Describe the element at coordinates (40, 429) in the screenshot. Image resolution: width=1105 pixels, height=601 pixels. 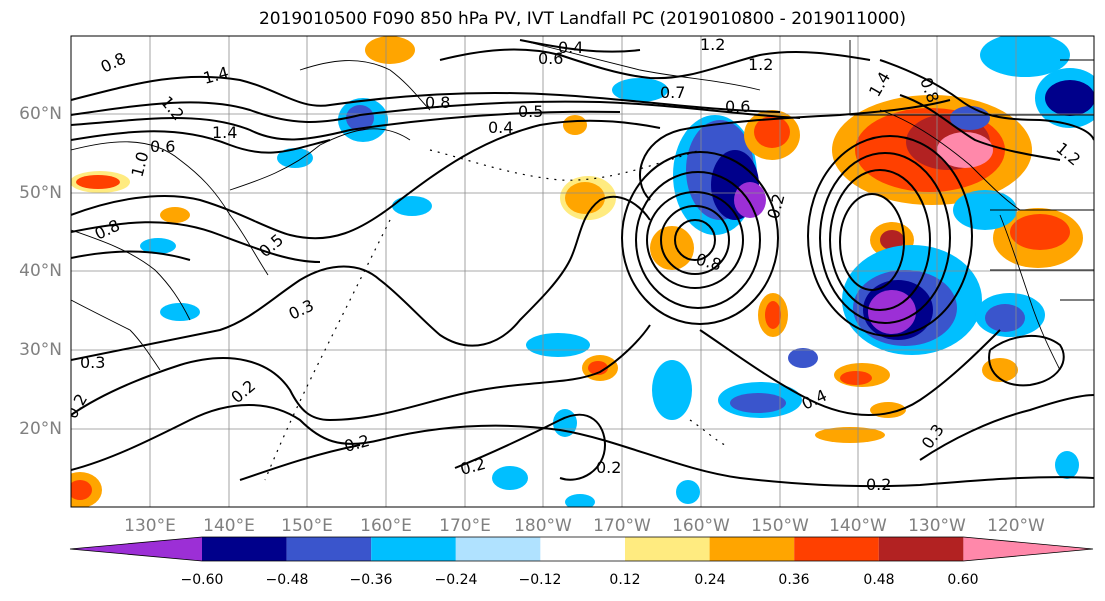
I see `lat-label-20n: 20°N` at that location.